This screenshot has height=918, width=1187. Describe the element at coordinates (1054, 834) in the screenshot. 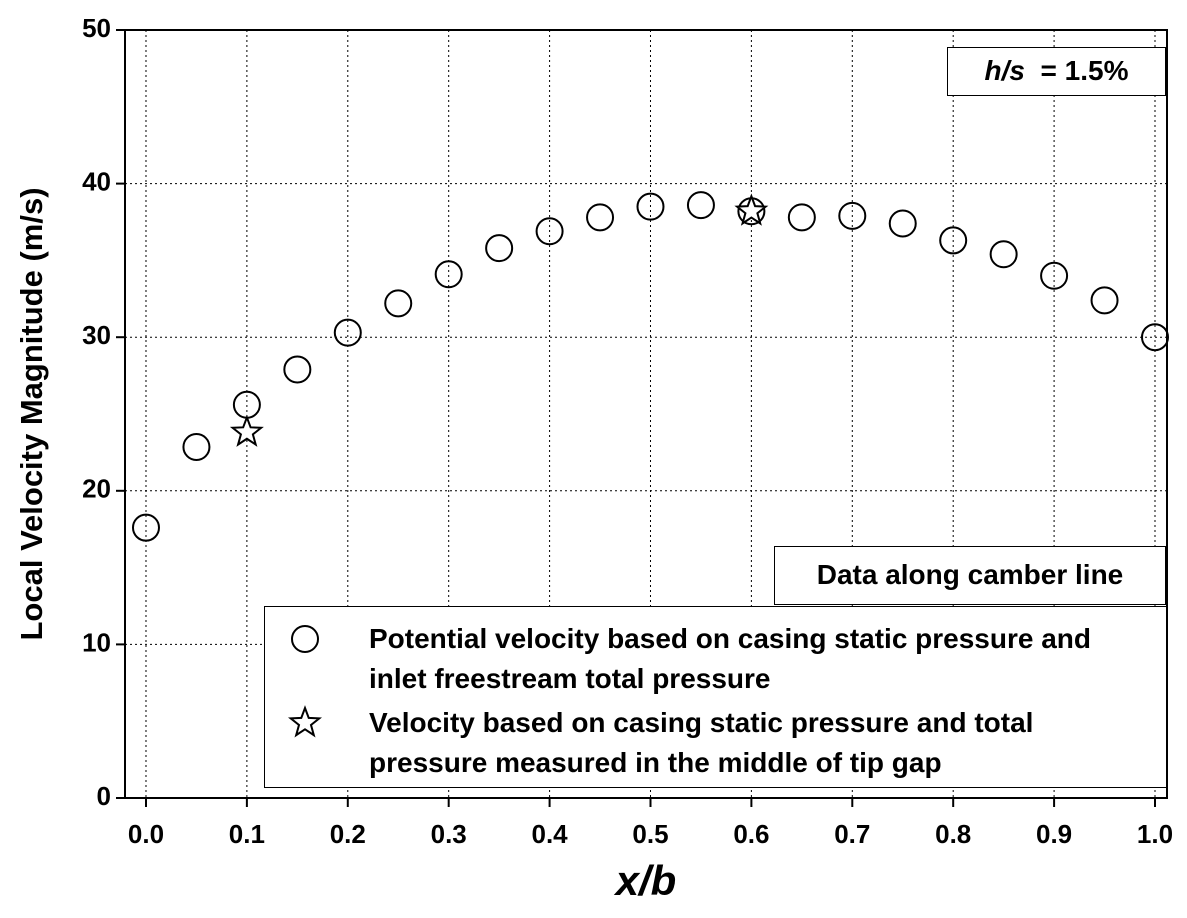

I see `x-tick-label: 0.9` at that location.